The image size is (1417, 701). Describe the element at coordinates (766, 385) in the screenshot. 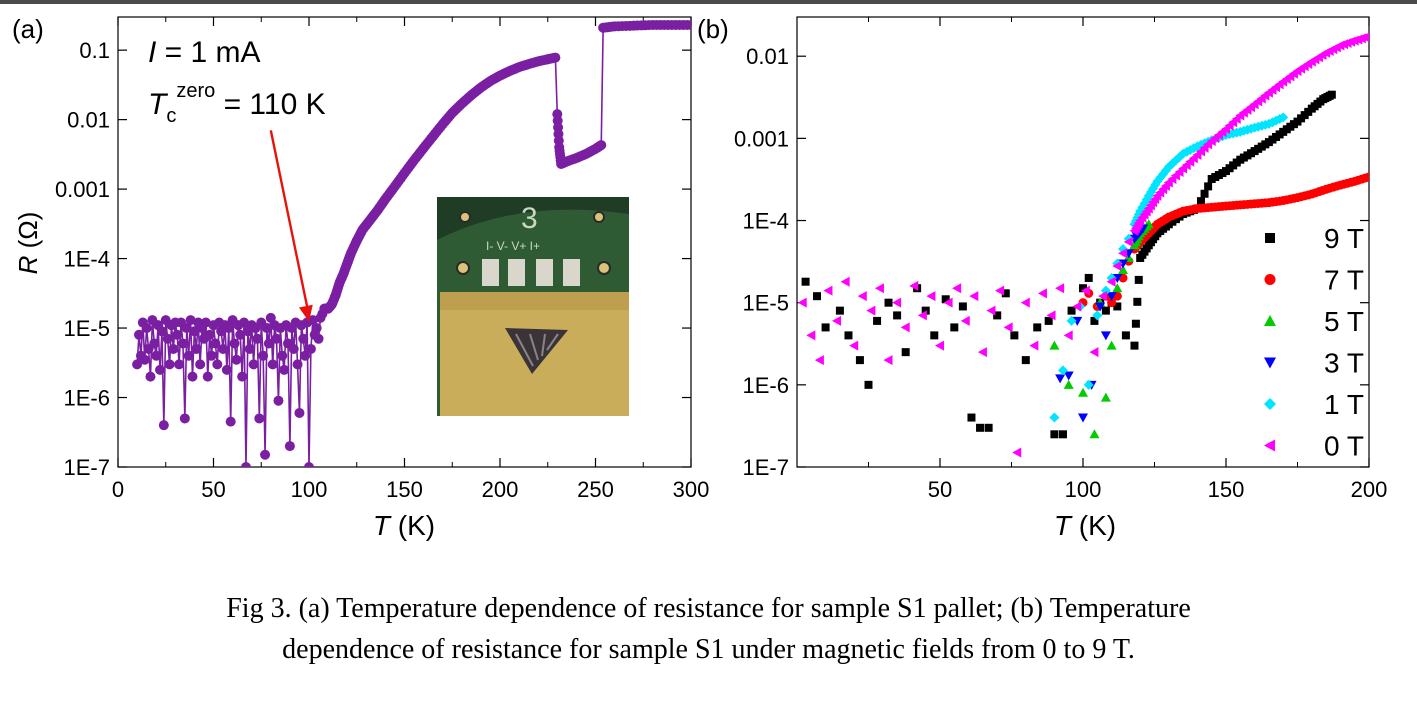

I see `y-tick-label: 1E-6` at that location.